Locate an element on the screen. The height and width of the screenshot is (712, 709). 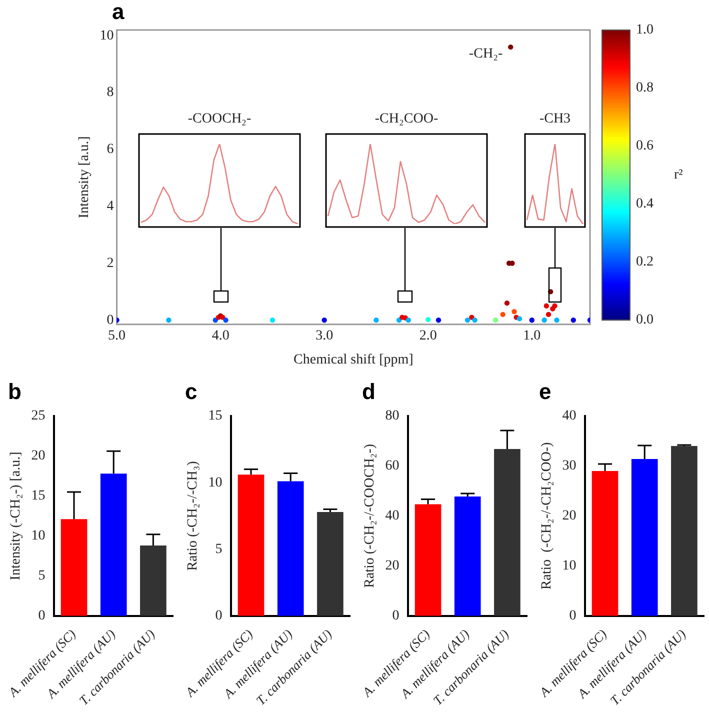
color-bar-title: r² is located at coordinates (678, 175).